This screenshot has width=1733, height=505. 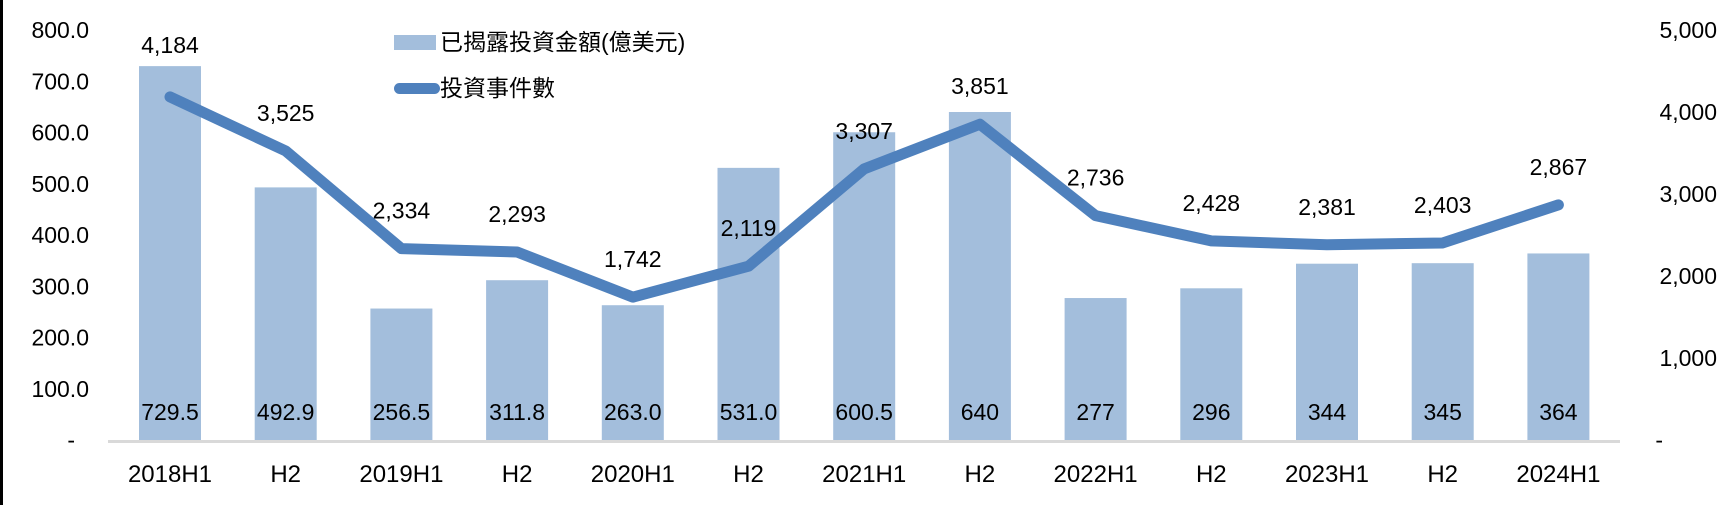 What do you see at coordinates (864, 412) in the screenshot?
I see `bar-data-label: 600.5` at bounding box center [864, 412].